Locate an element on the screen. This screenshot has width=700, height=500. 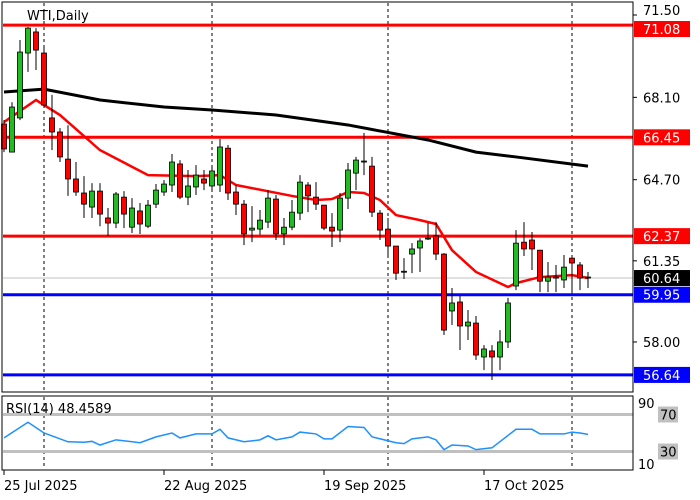
support-price-tag-label: 59.95 is located at coordinates (661, 296).